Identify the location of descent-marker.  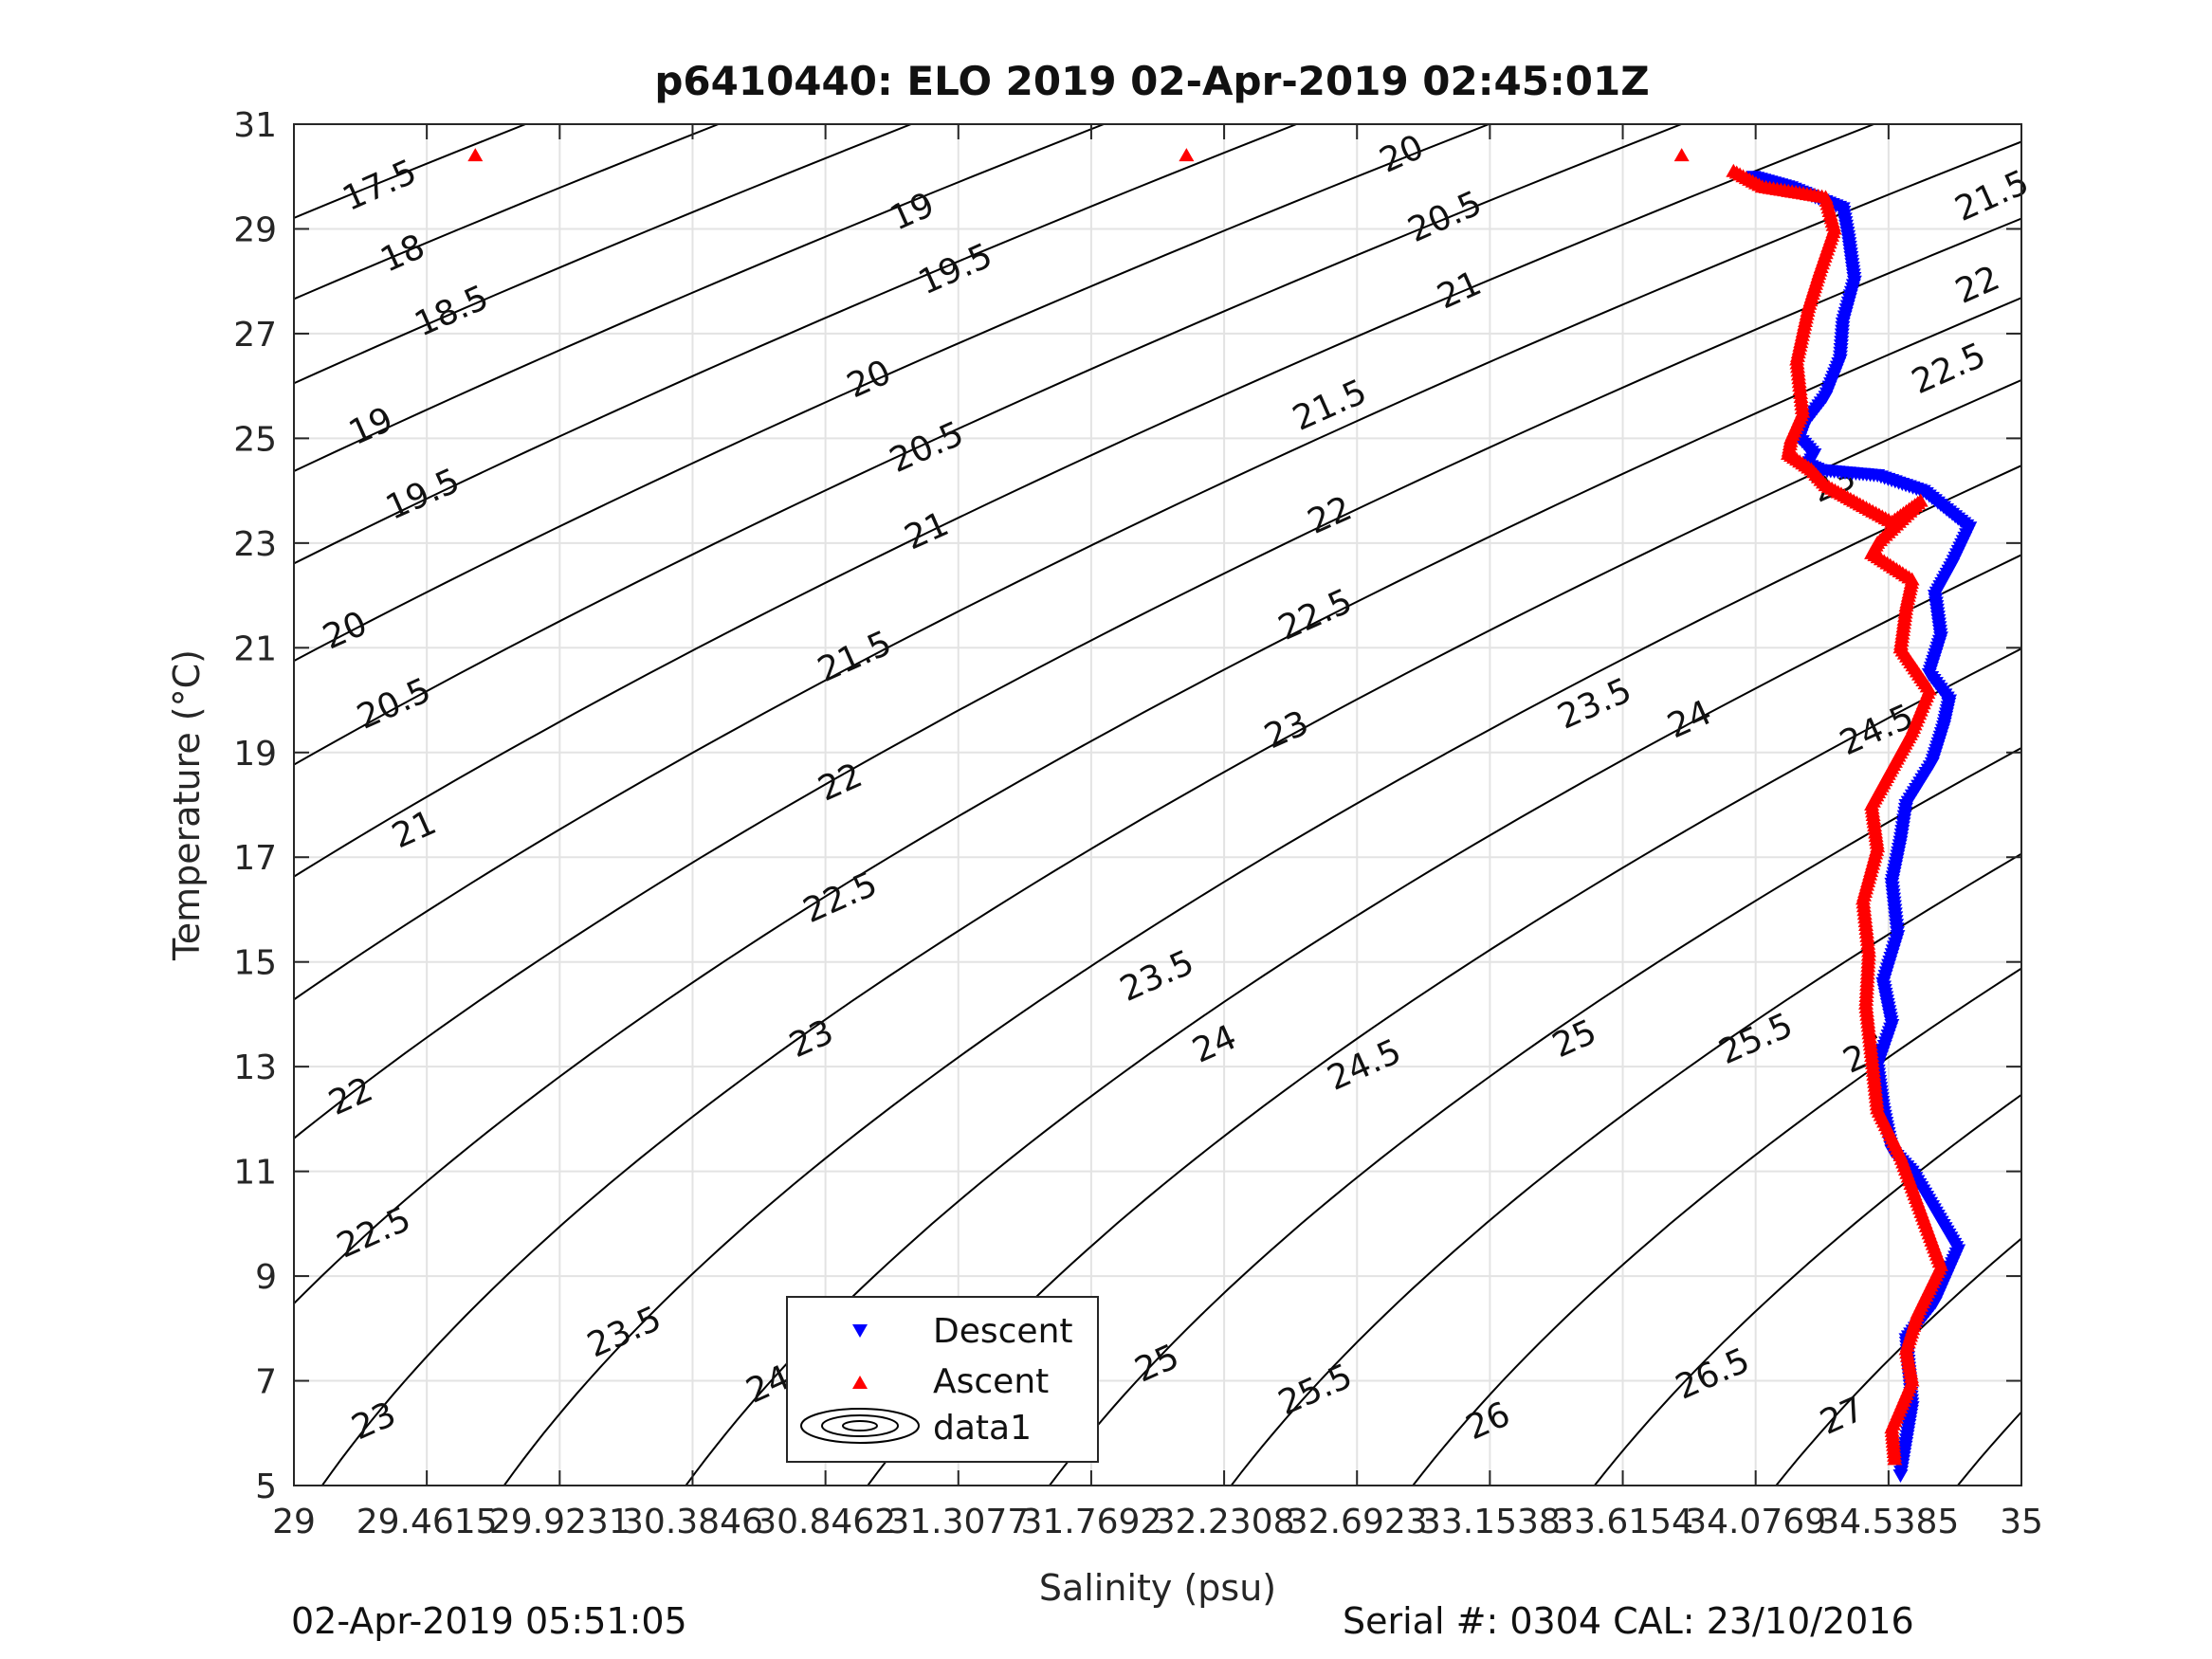
(1900, 1475).